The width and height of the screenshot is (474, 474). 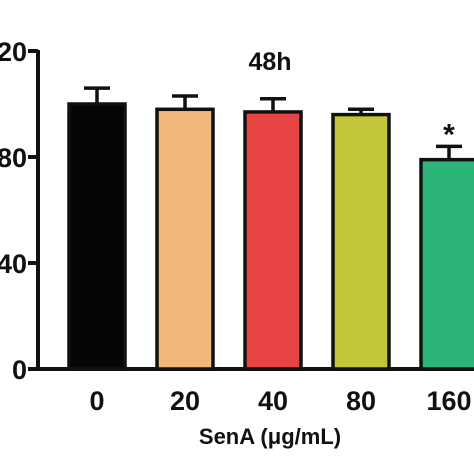 I want to click on x-axis-label: SenA (μg/mL), so click(x=270, y=436).